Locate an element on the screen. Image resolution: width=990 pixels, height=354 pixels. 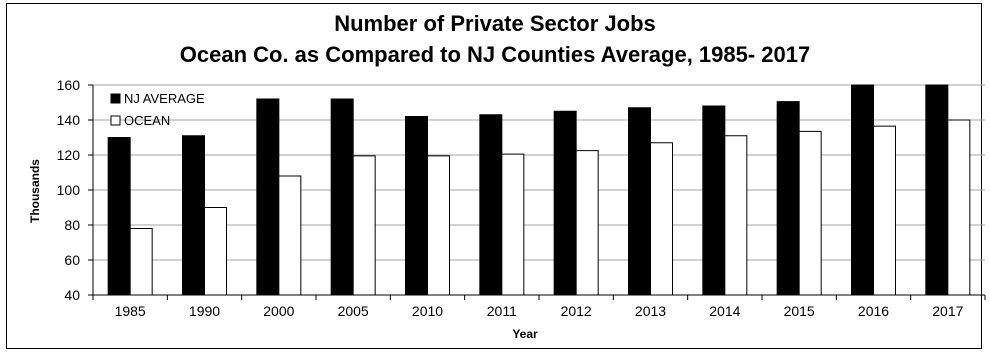
bar-nj-average-2010 is located at coordinates (416, 206).